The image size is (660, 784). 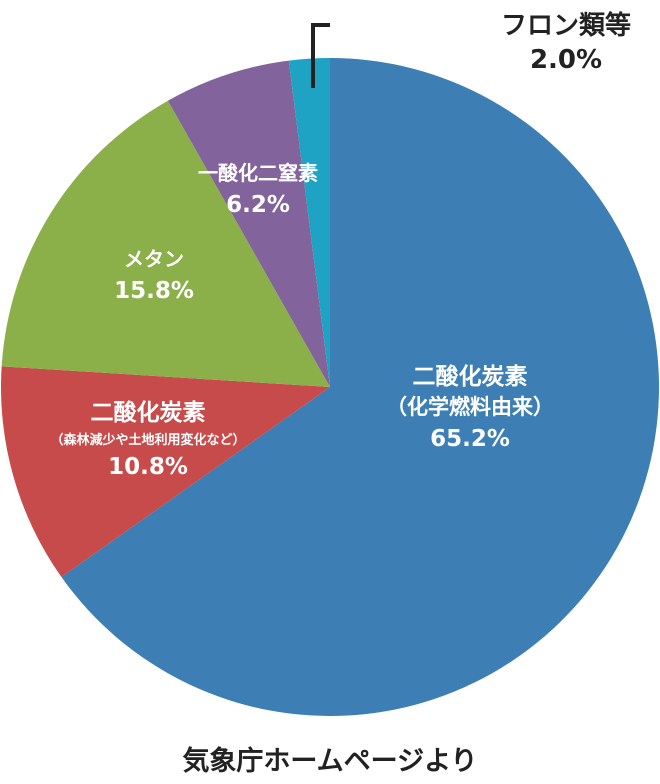 What do you see at coordinates (329, 761) in the screenshot?
I see `source-caption: 気象庁ホームページより` at bounding box center [329, 761].